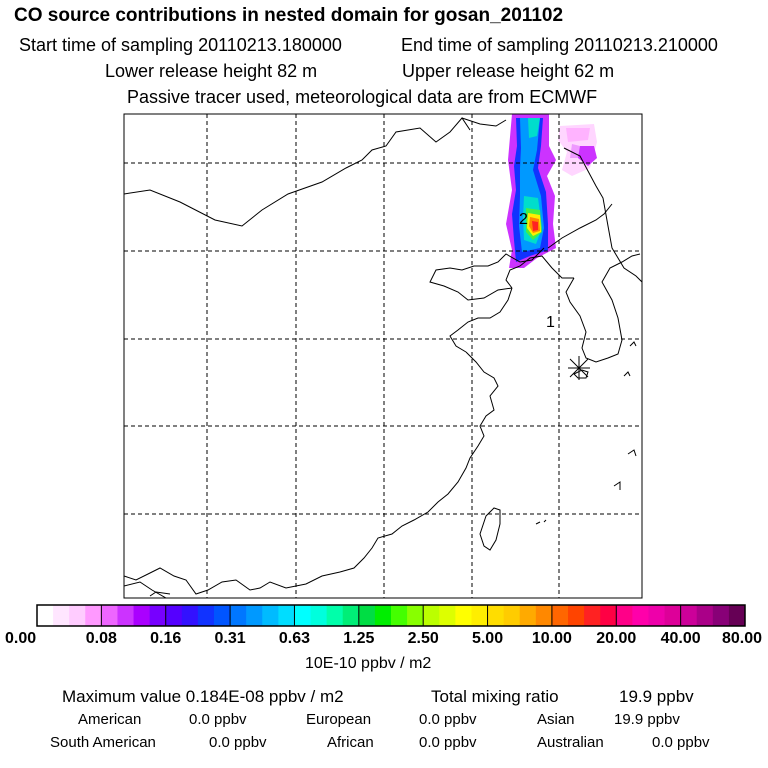 This screenshot has height=768, width=768. I want to click on colorbar-tick-label: 10.00, so click(551, 638).